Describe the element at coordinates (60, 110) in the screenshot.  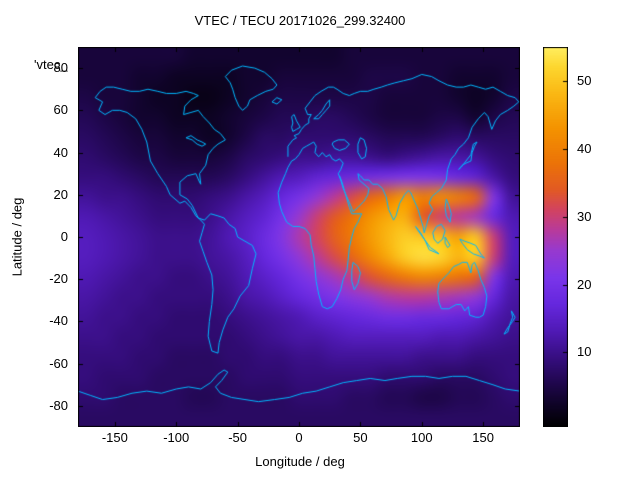
I see `y-tick-label: 60` at that location.